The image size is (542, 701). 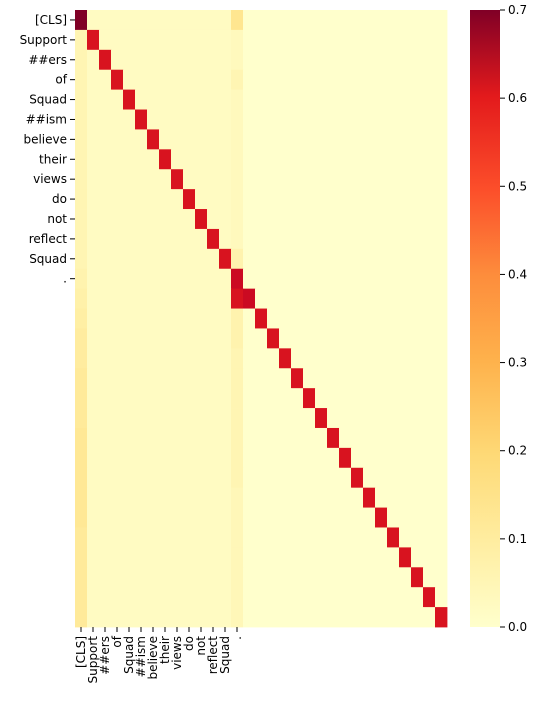 I want to click on x-tick-label: ##ers, so click(x=105, y=655).